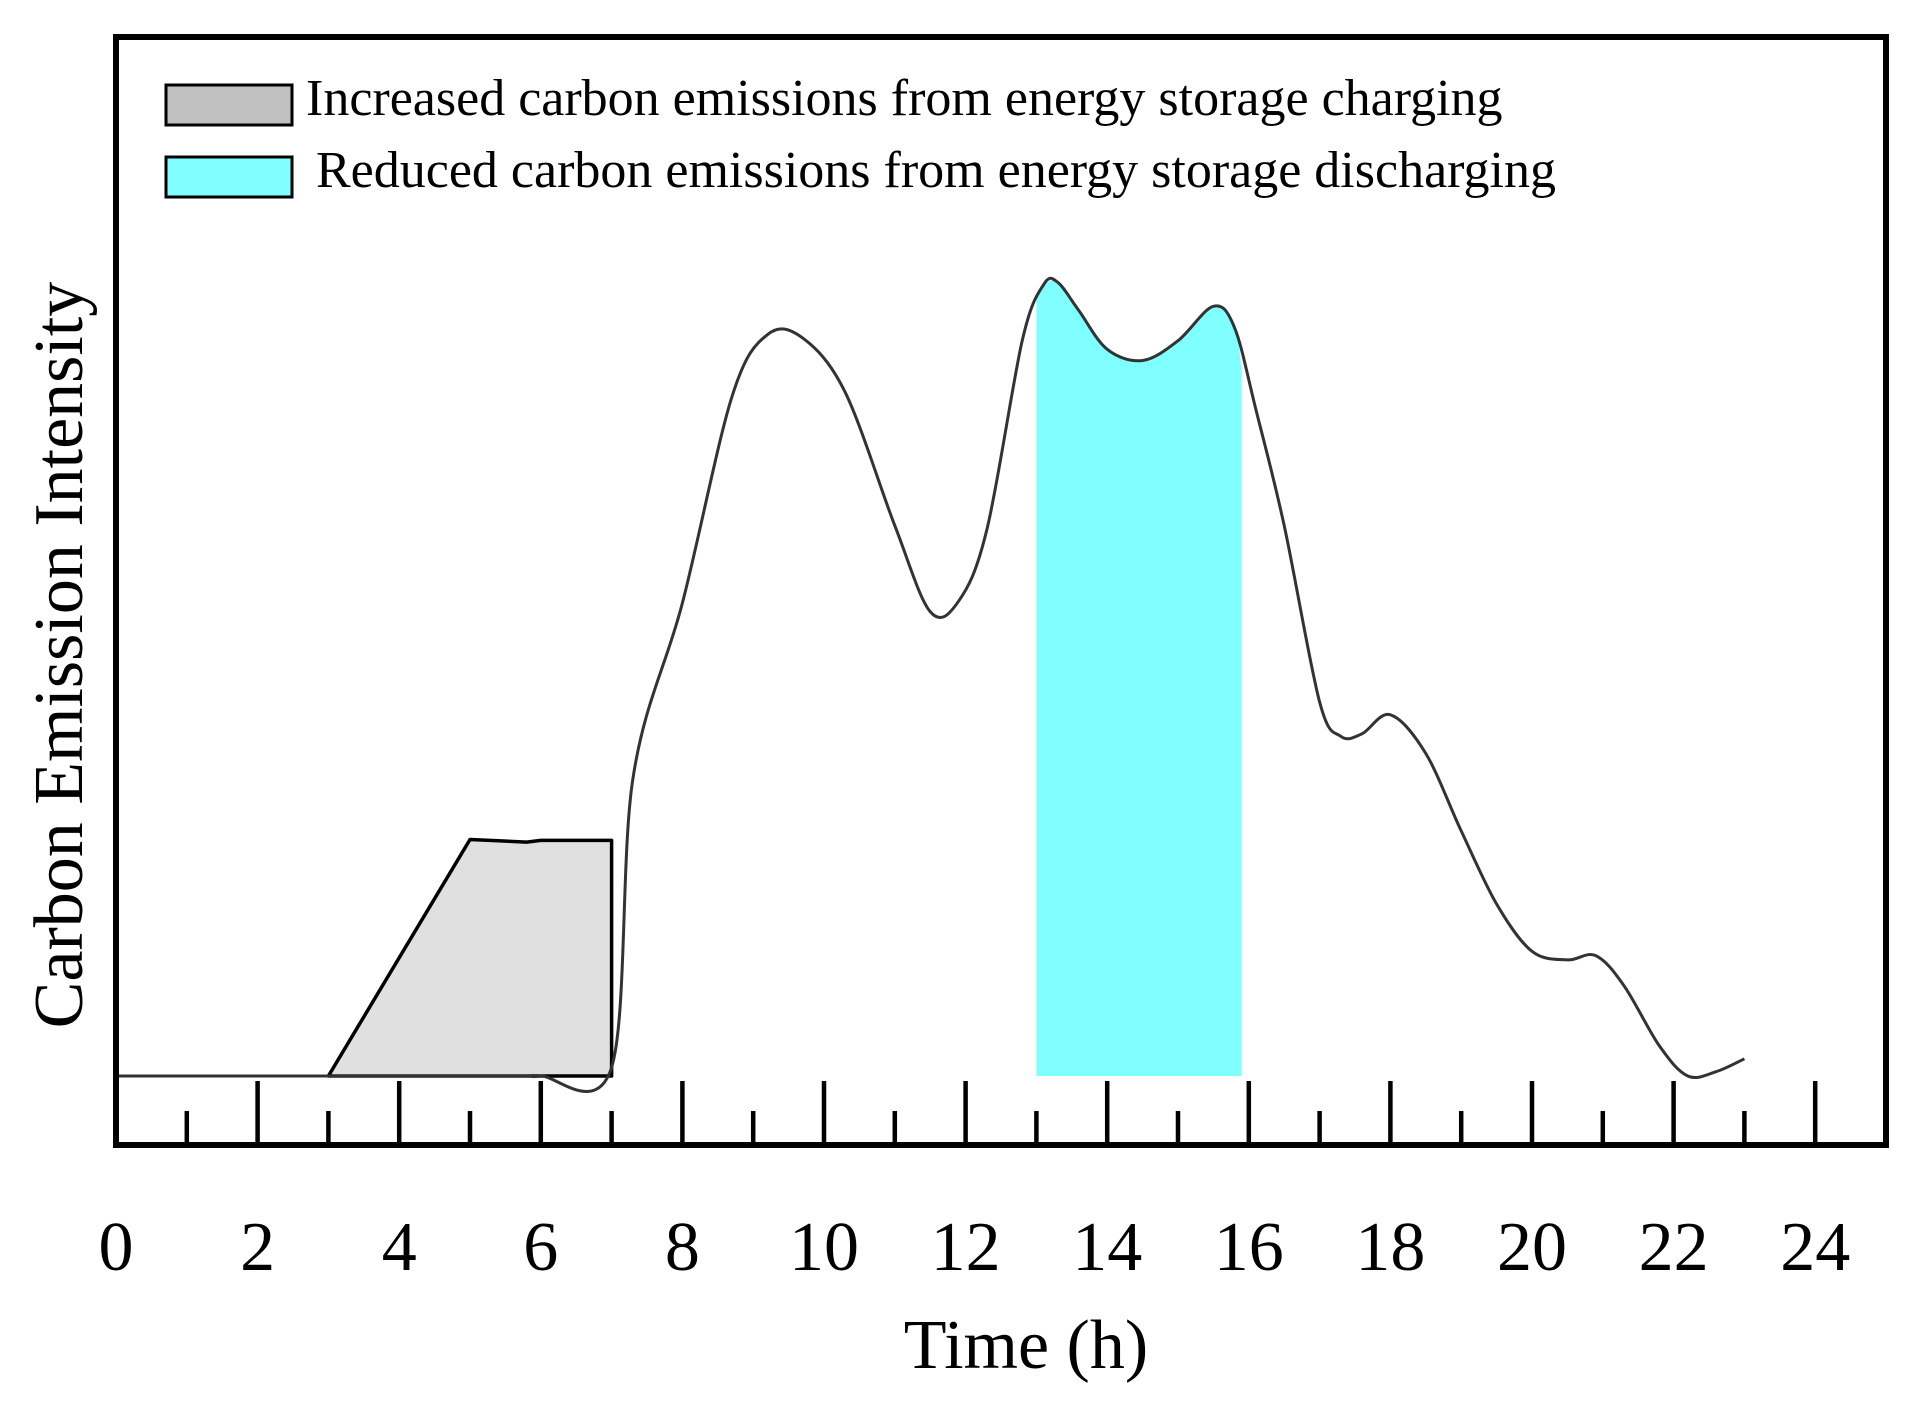  Describe the element at coordinates (59, 655) in the screenshot. I see `y-axis-label: Carbon Emission Intensity` at that location.